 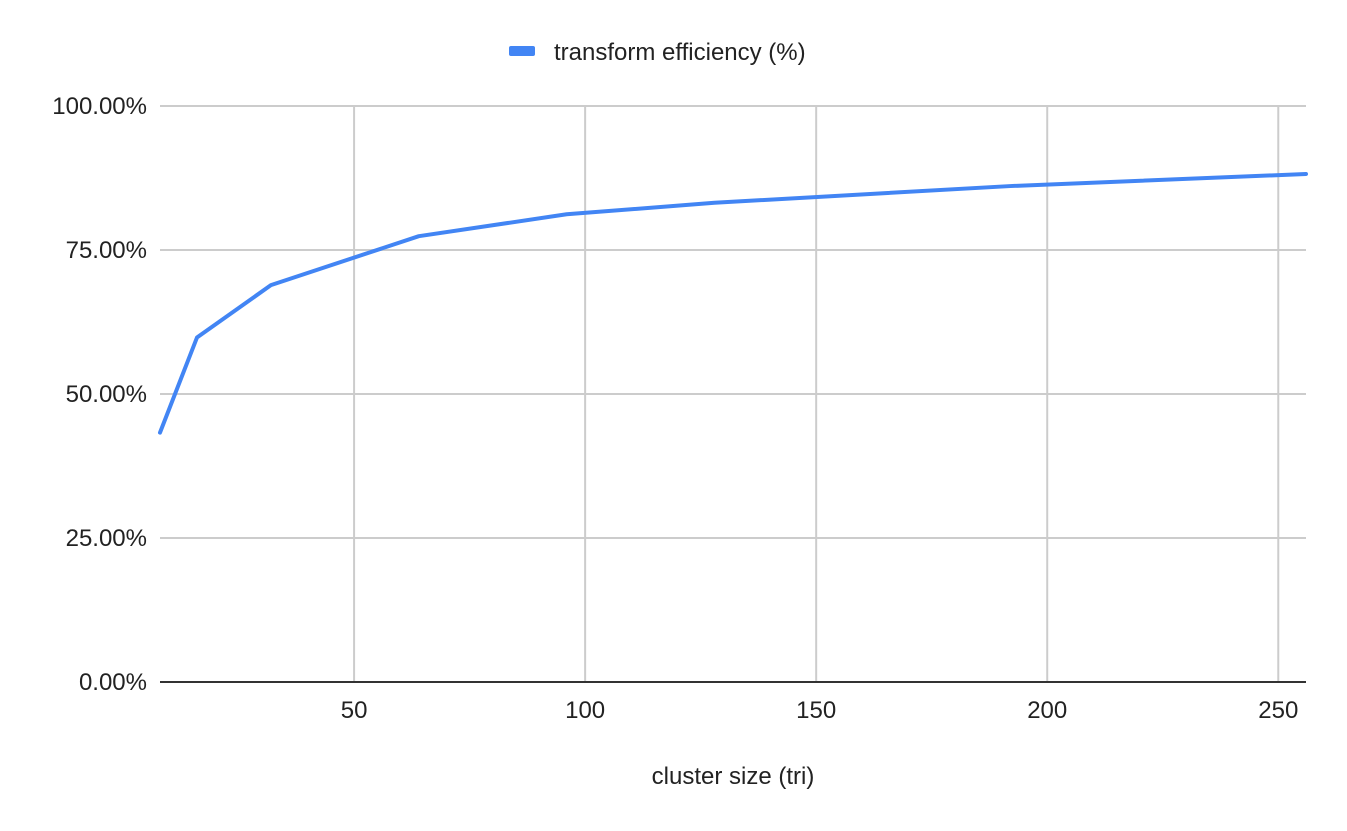 What do you see at coordinates (585, 710) in the screenshot?
I see `x-tick-label: 100` at bounding box center [585, 710].